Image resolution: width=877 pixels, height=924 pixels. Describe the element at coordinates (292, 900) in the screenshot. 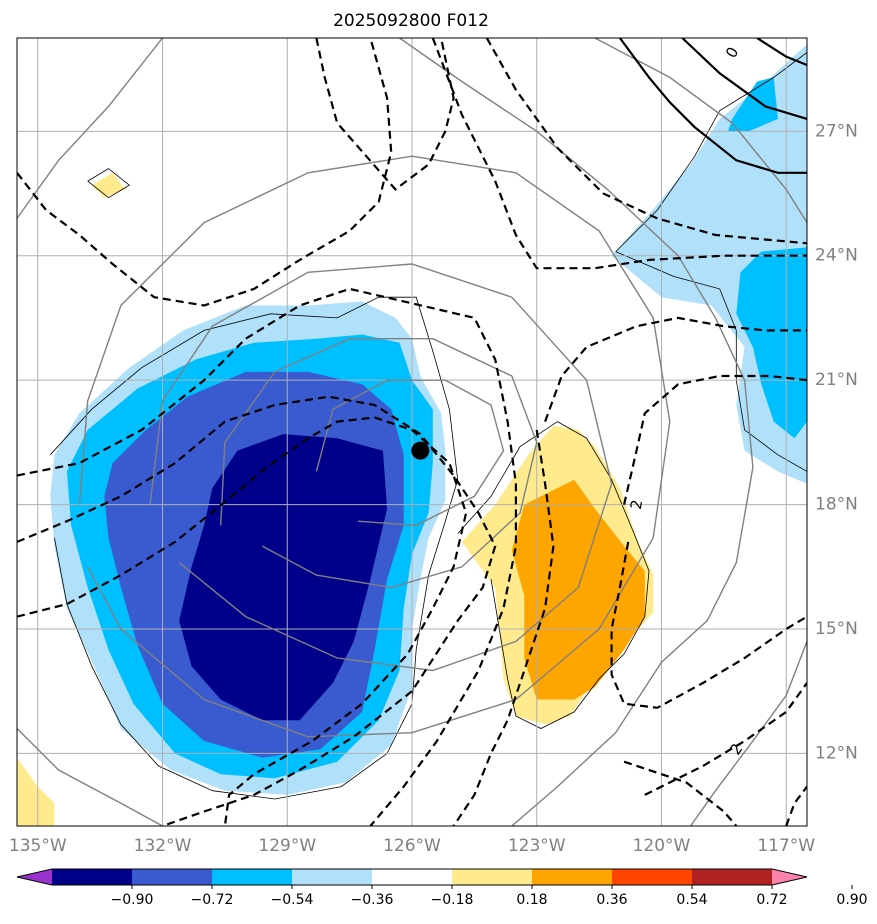

I see `colorbar-tick-label: −0.54` at that location.